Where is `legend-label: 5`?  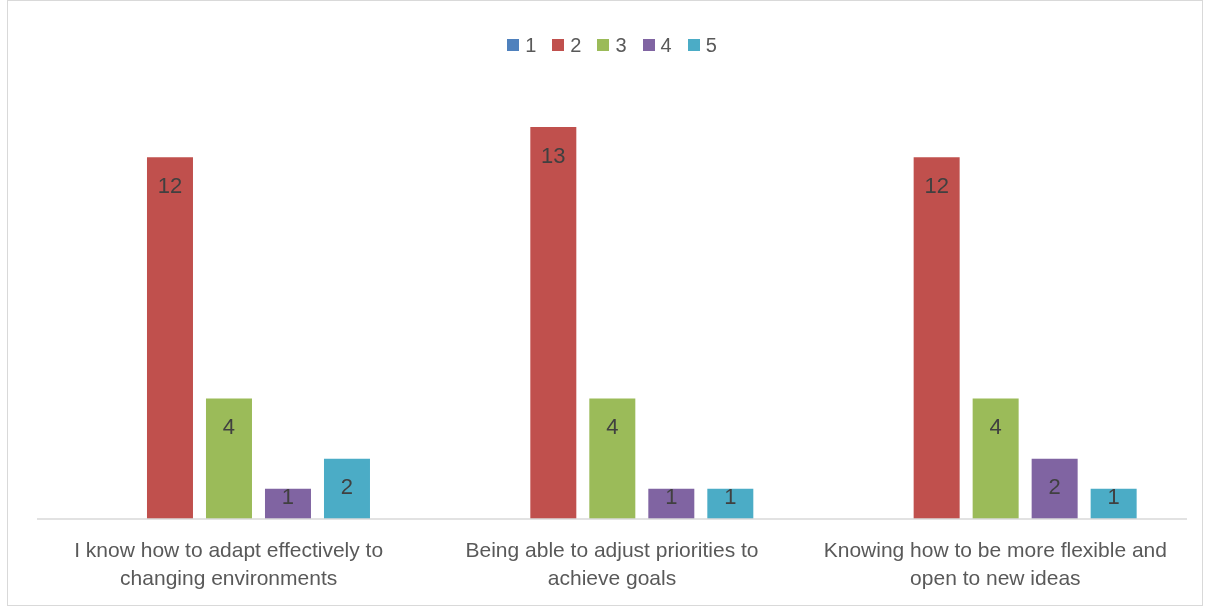
legend-label: 5 is located at coordinates (711, 45).